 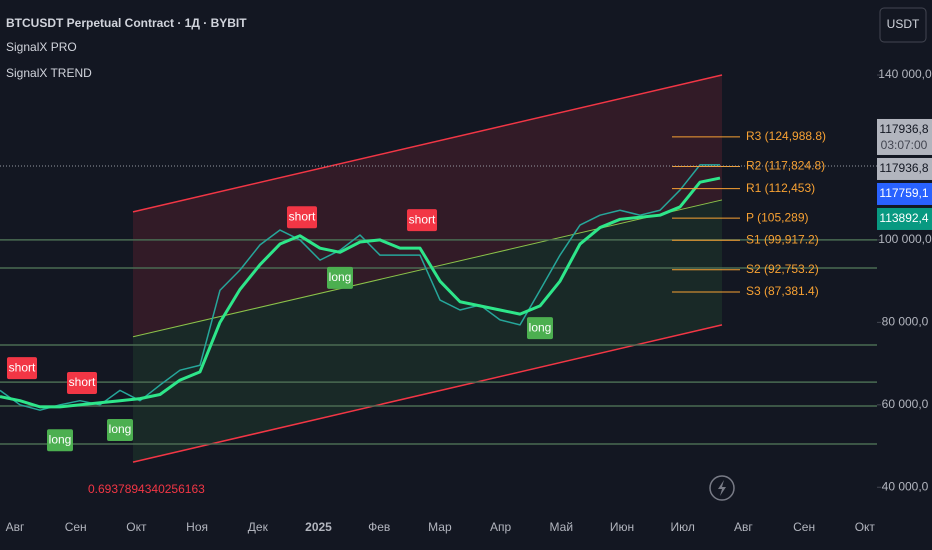 I want to click on price-badge-label: 117759,1, so click(x=903, y=193).